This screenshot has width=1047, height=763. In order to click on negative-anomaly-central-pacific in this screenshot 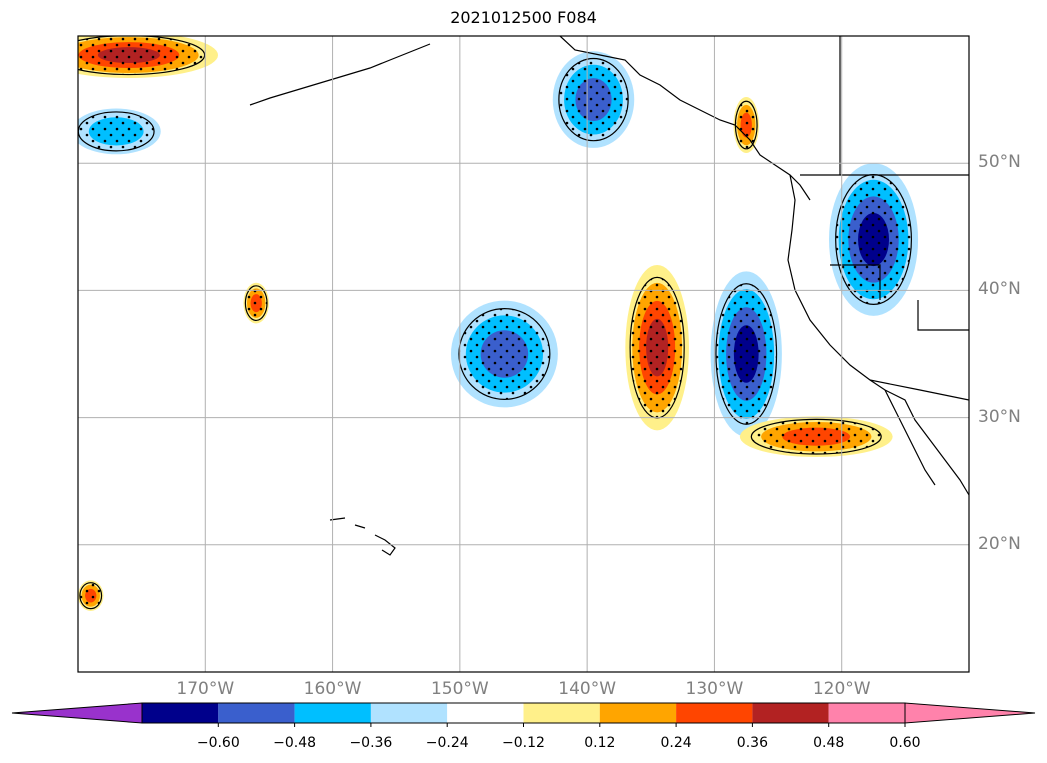, I will do `click(504, 354)`.